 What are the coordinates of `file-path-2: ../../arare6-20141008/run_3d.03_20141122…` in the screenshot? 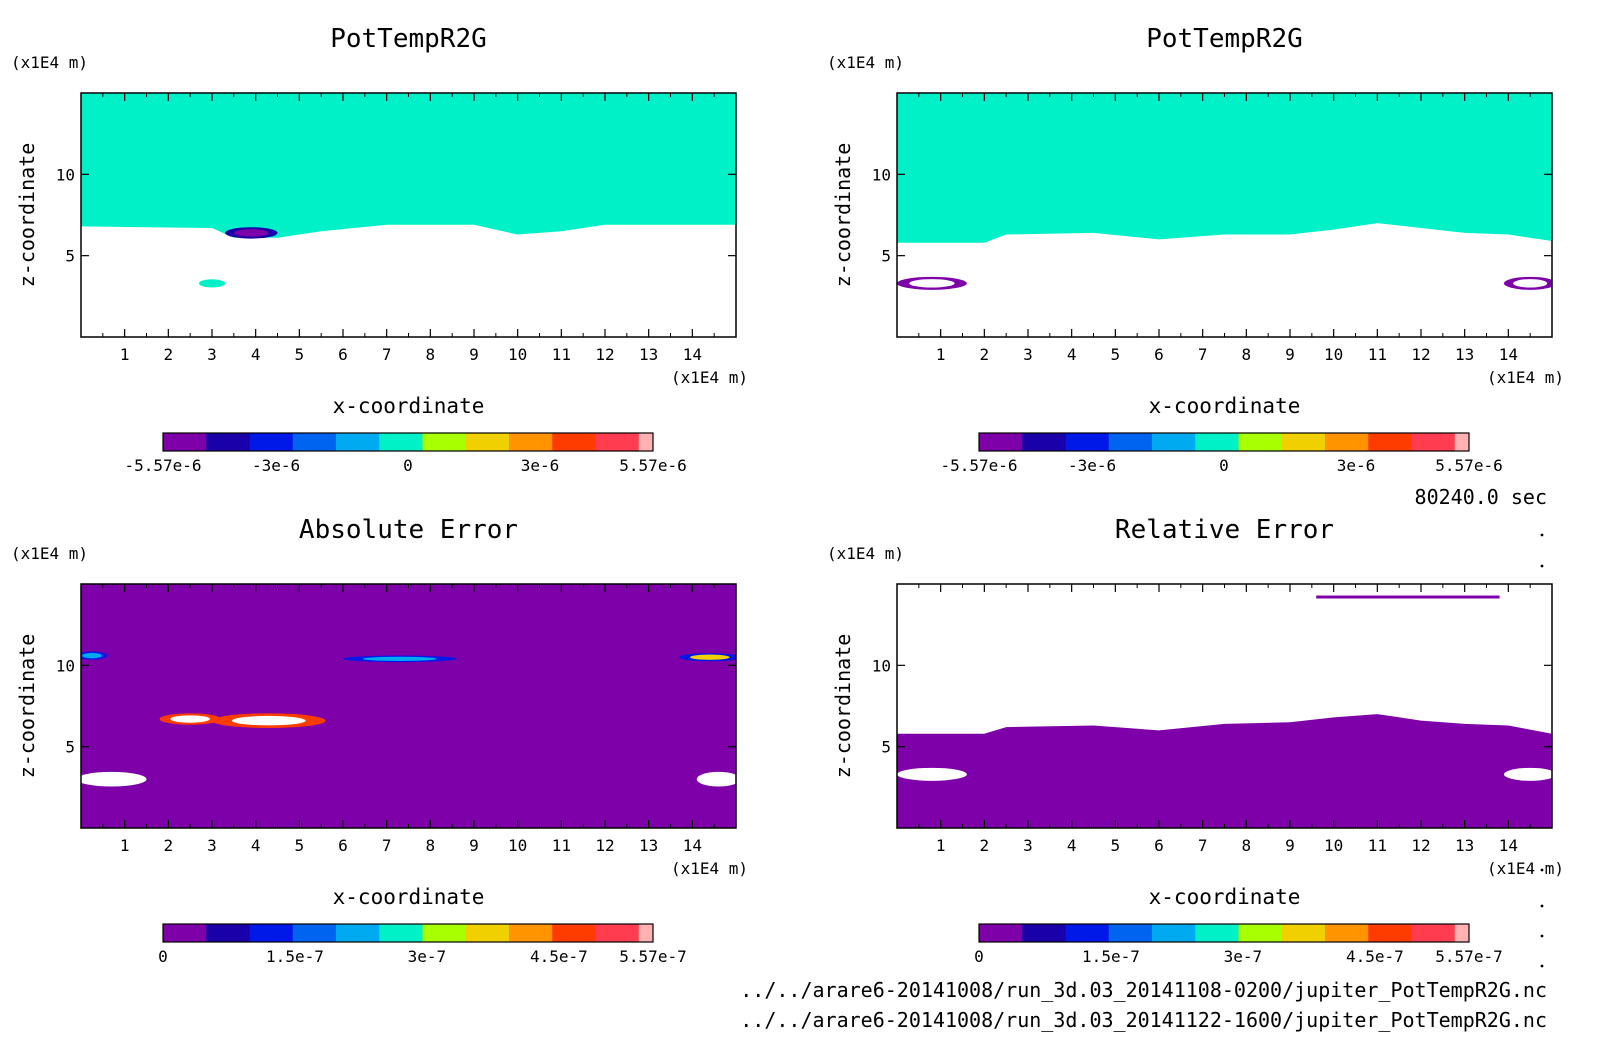 It's located at (1143, 1020).